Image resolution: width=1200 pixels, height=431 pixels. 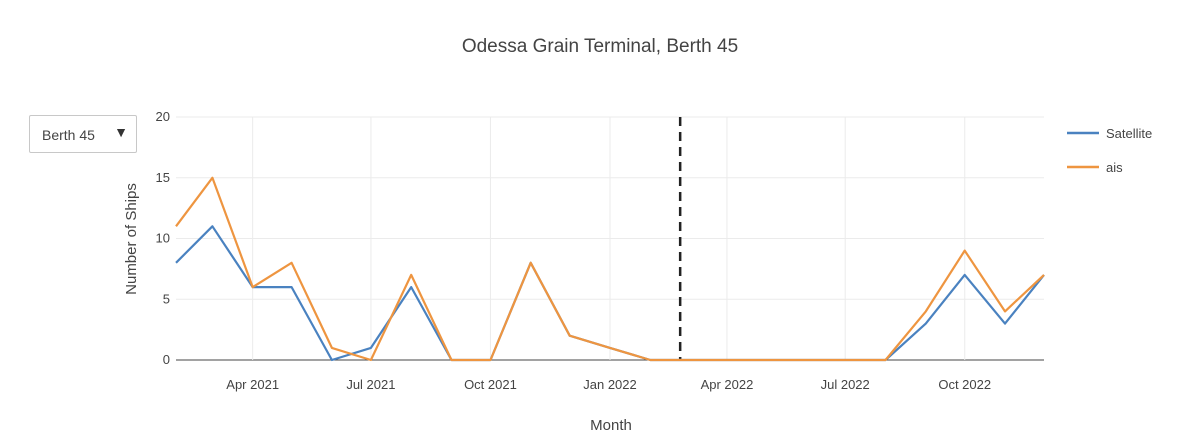 What do you see at coordinates (163, 116) in the screenshot?
I see `y-tick-label: 20` at bounding box center [163, 116].